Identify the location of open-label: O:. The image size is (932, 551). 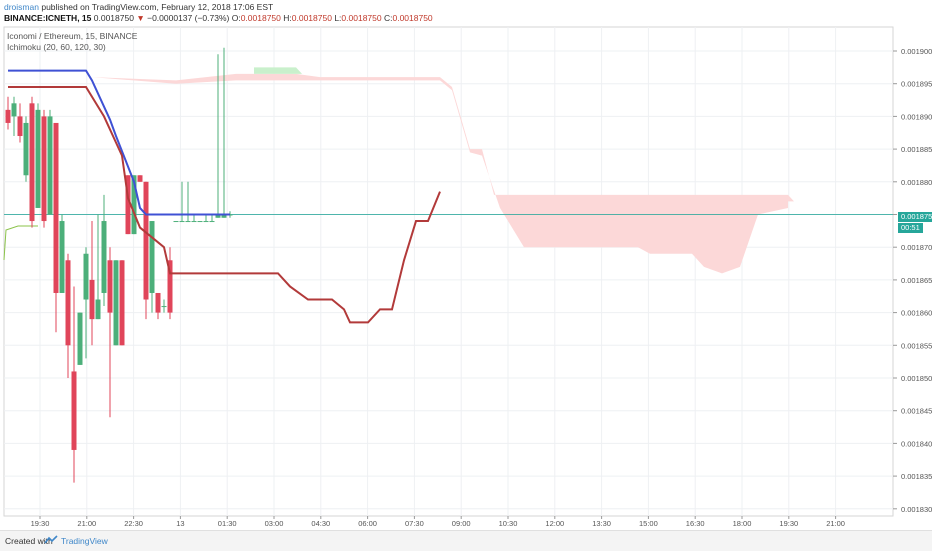
(236, 18).